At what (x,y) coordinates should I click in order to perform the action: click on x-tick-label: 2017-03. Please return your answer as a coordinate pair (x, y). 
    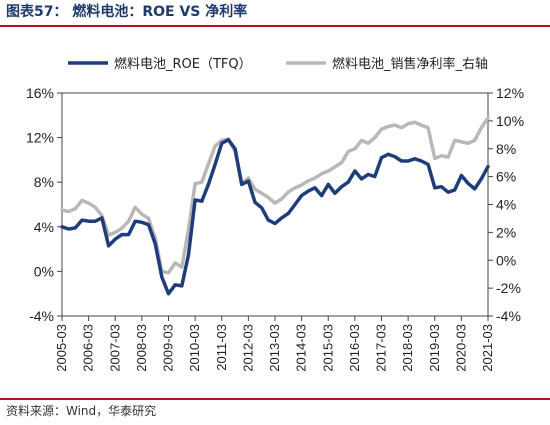
    Looking at the image, I should click on (381, 348).